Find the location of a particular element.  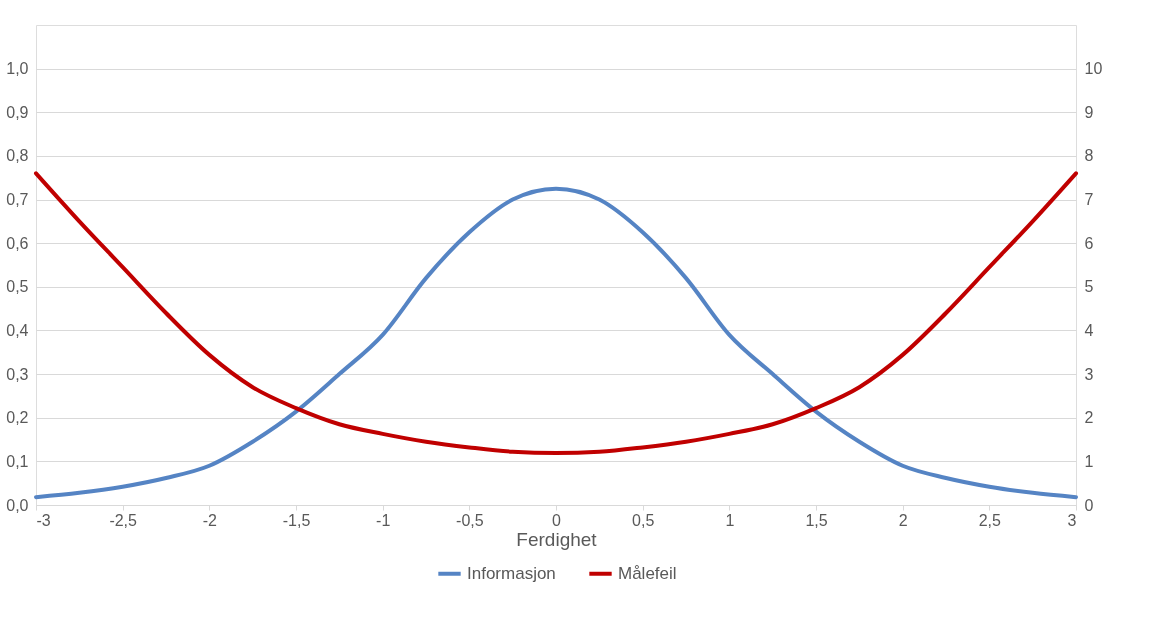

y-tick-label: 0,0 is located at coordinates (17, 505).